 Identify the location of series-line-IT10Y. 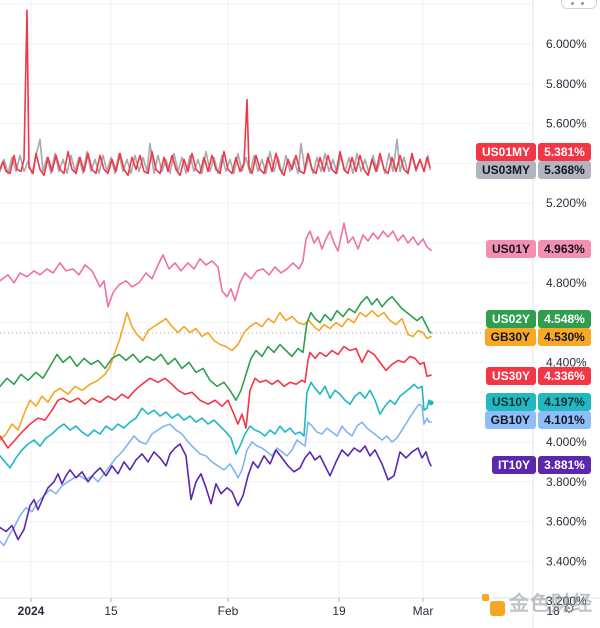
(216, 492).